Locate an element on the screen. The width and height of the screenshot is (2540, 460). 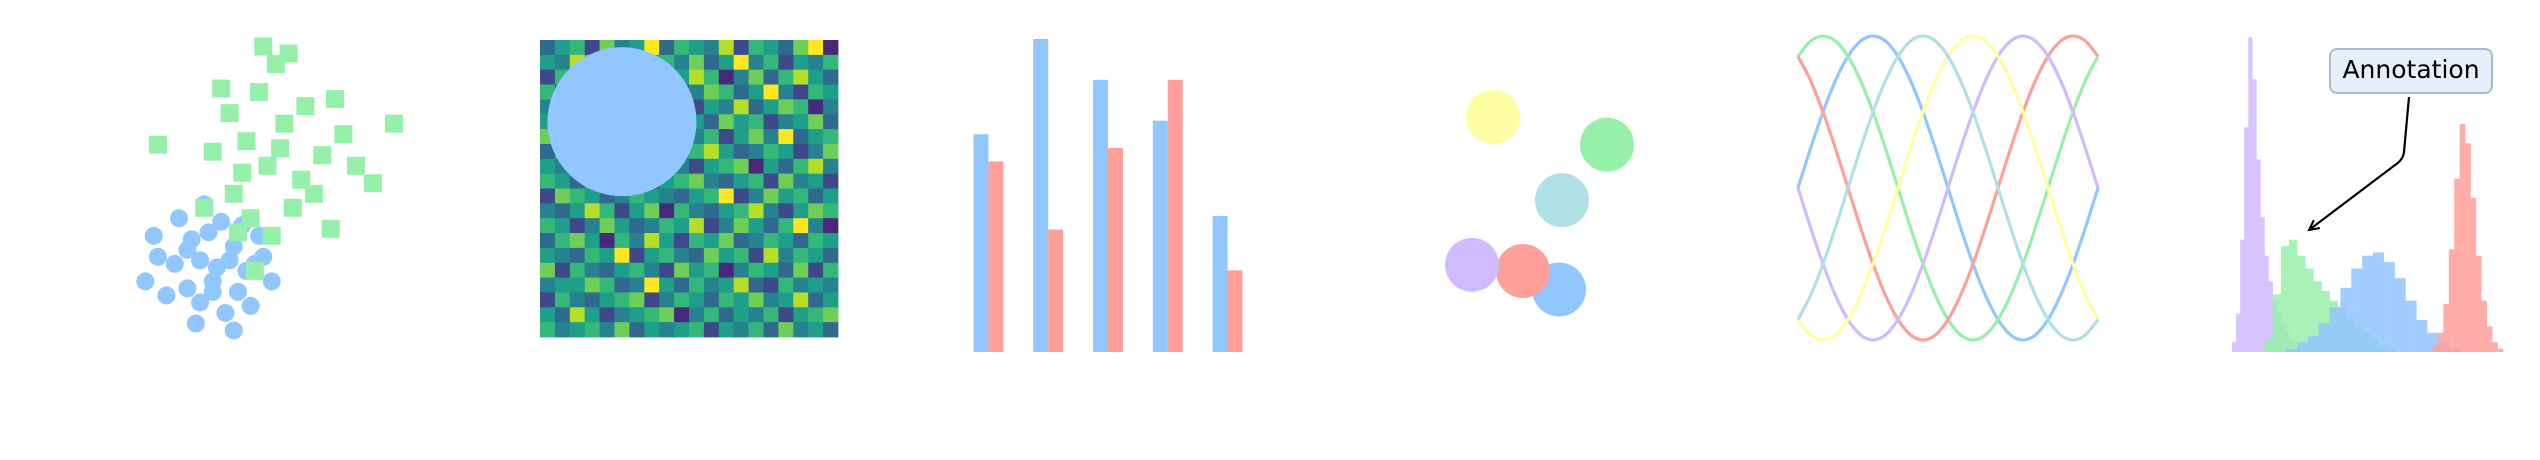
annotation-arrow is located at coordinates (2360, 163).